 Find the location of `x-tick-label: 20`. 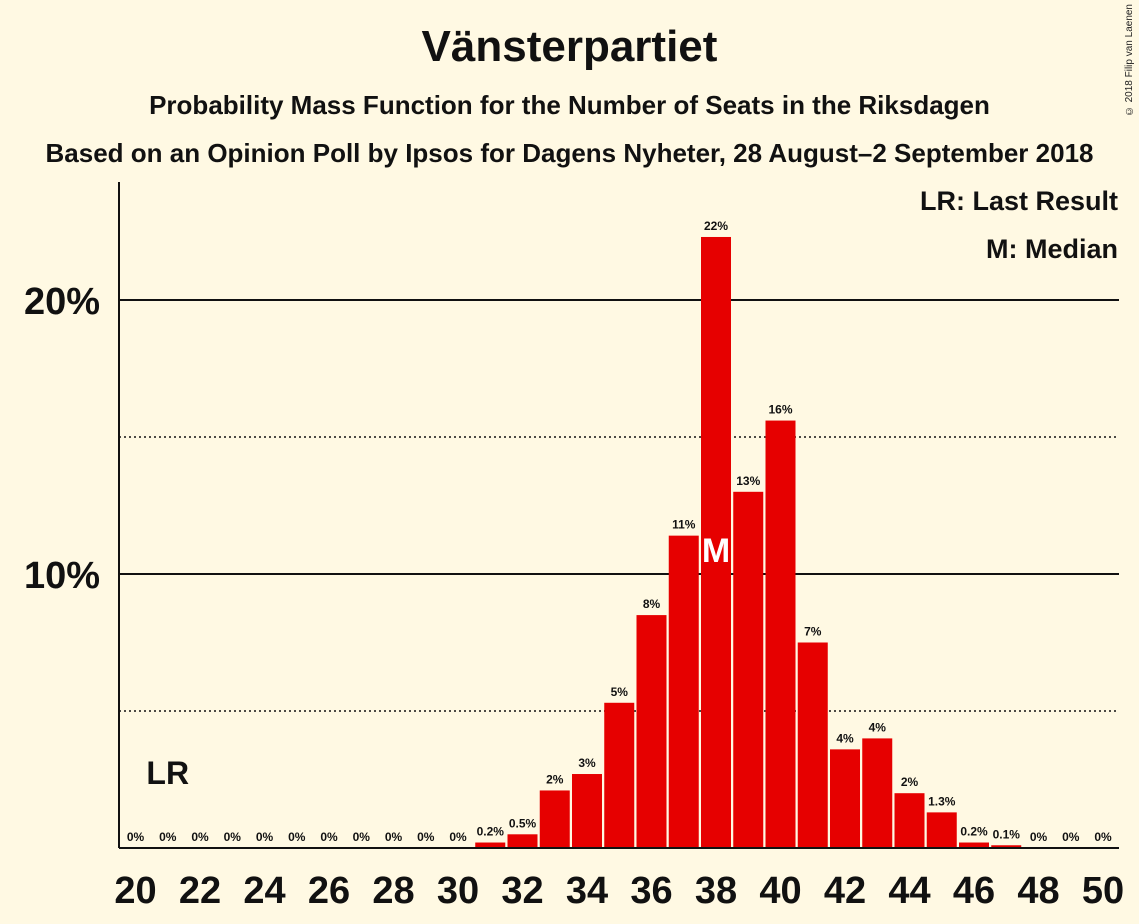

x-tick-label: 20 is located at coordinates (135, 891).